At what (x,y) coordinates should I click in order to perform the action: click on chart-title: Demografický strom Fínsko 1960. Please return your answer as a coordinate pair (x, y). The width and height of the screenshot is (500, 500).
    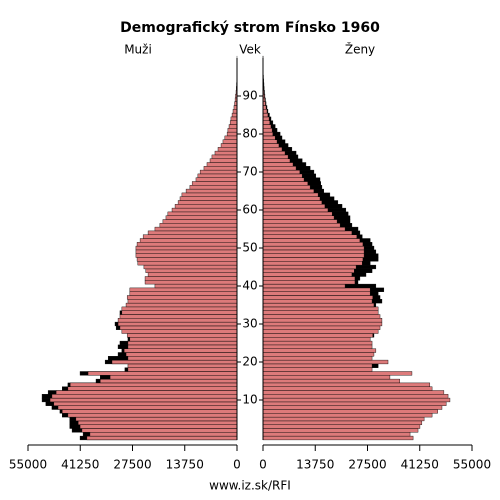
    Looking at the image, I should click on (250, 28).